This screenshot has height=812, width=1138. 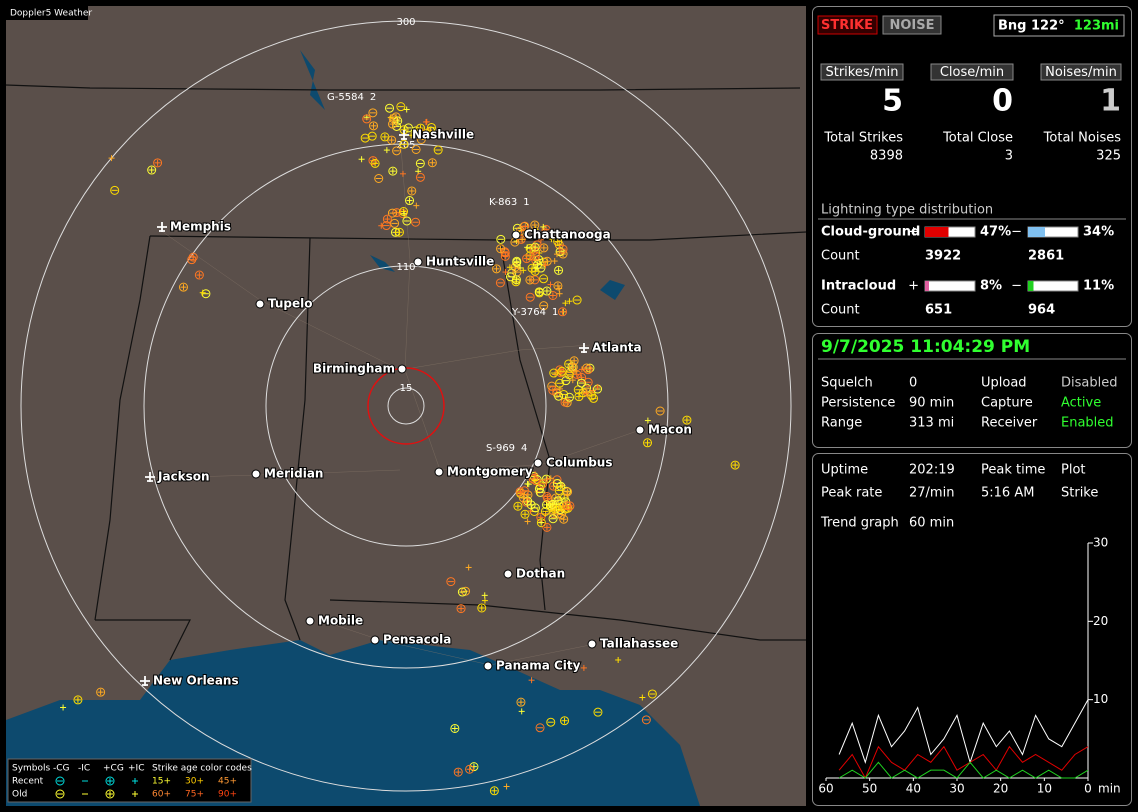 I want to click on setting-value: 90 min, so click(x=931, y=403).